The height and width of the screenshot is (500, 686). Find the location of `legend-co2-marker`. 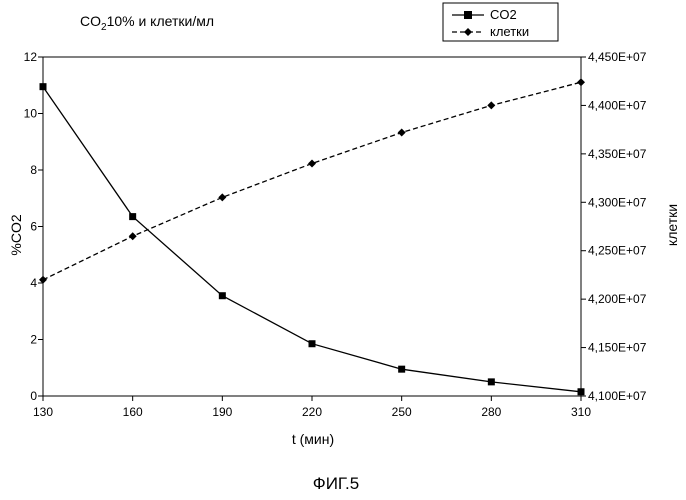

legend-co2-marker is located at coordinates (468, 15).